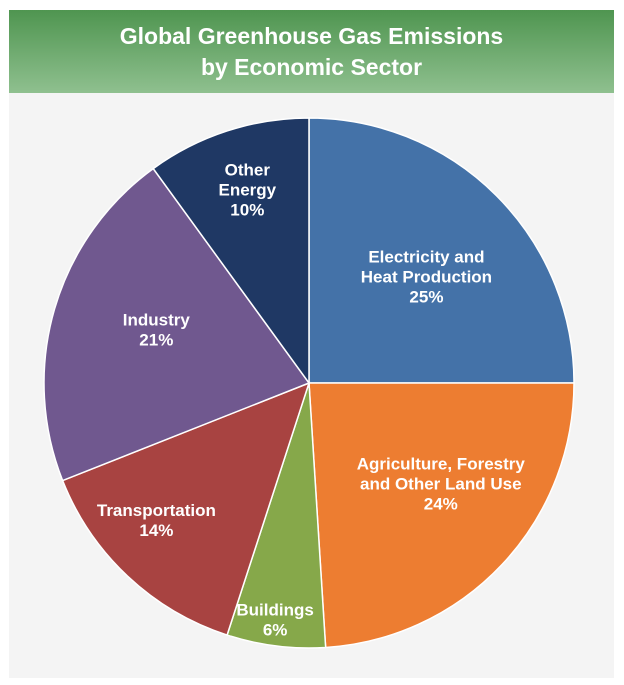 This screenshot has height=685, width=624. I want to click on slice-value-label: 25%, so click(426, 297).